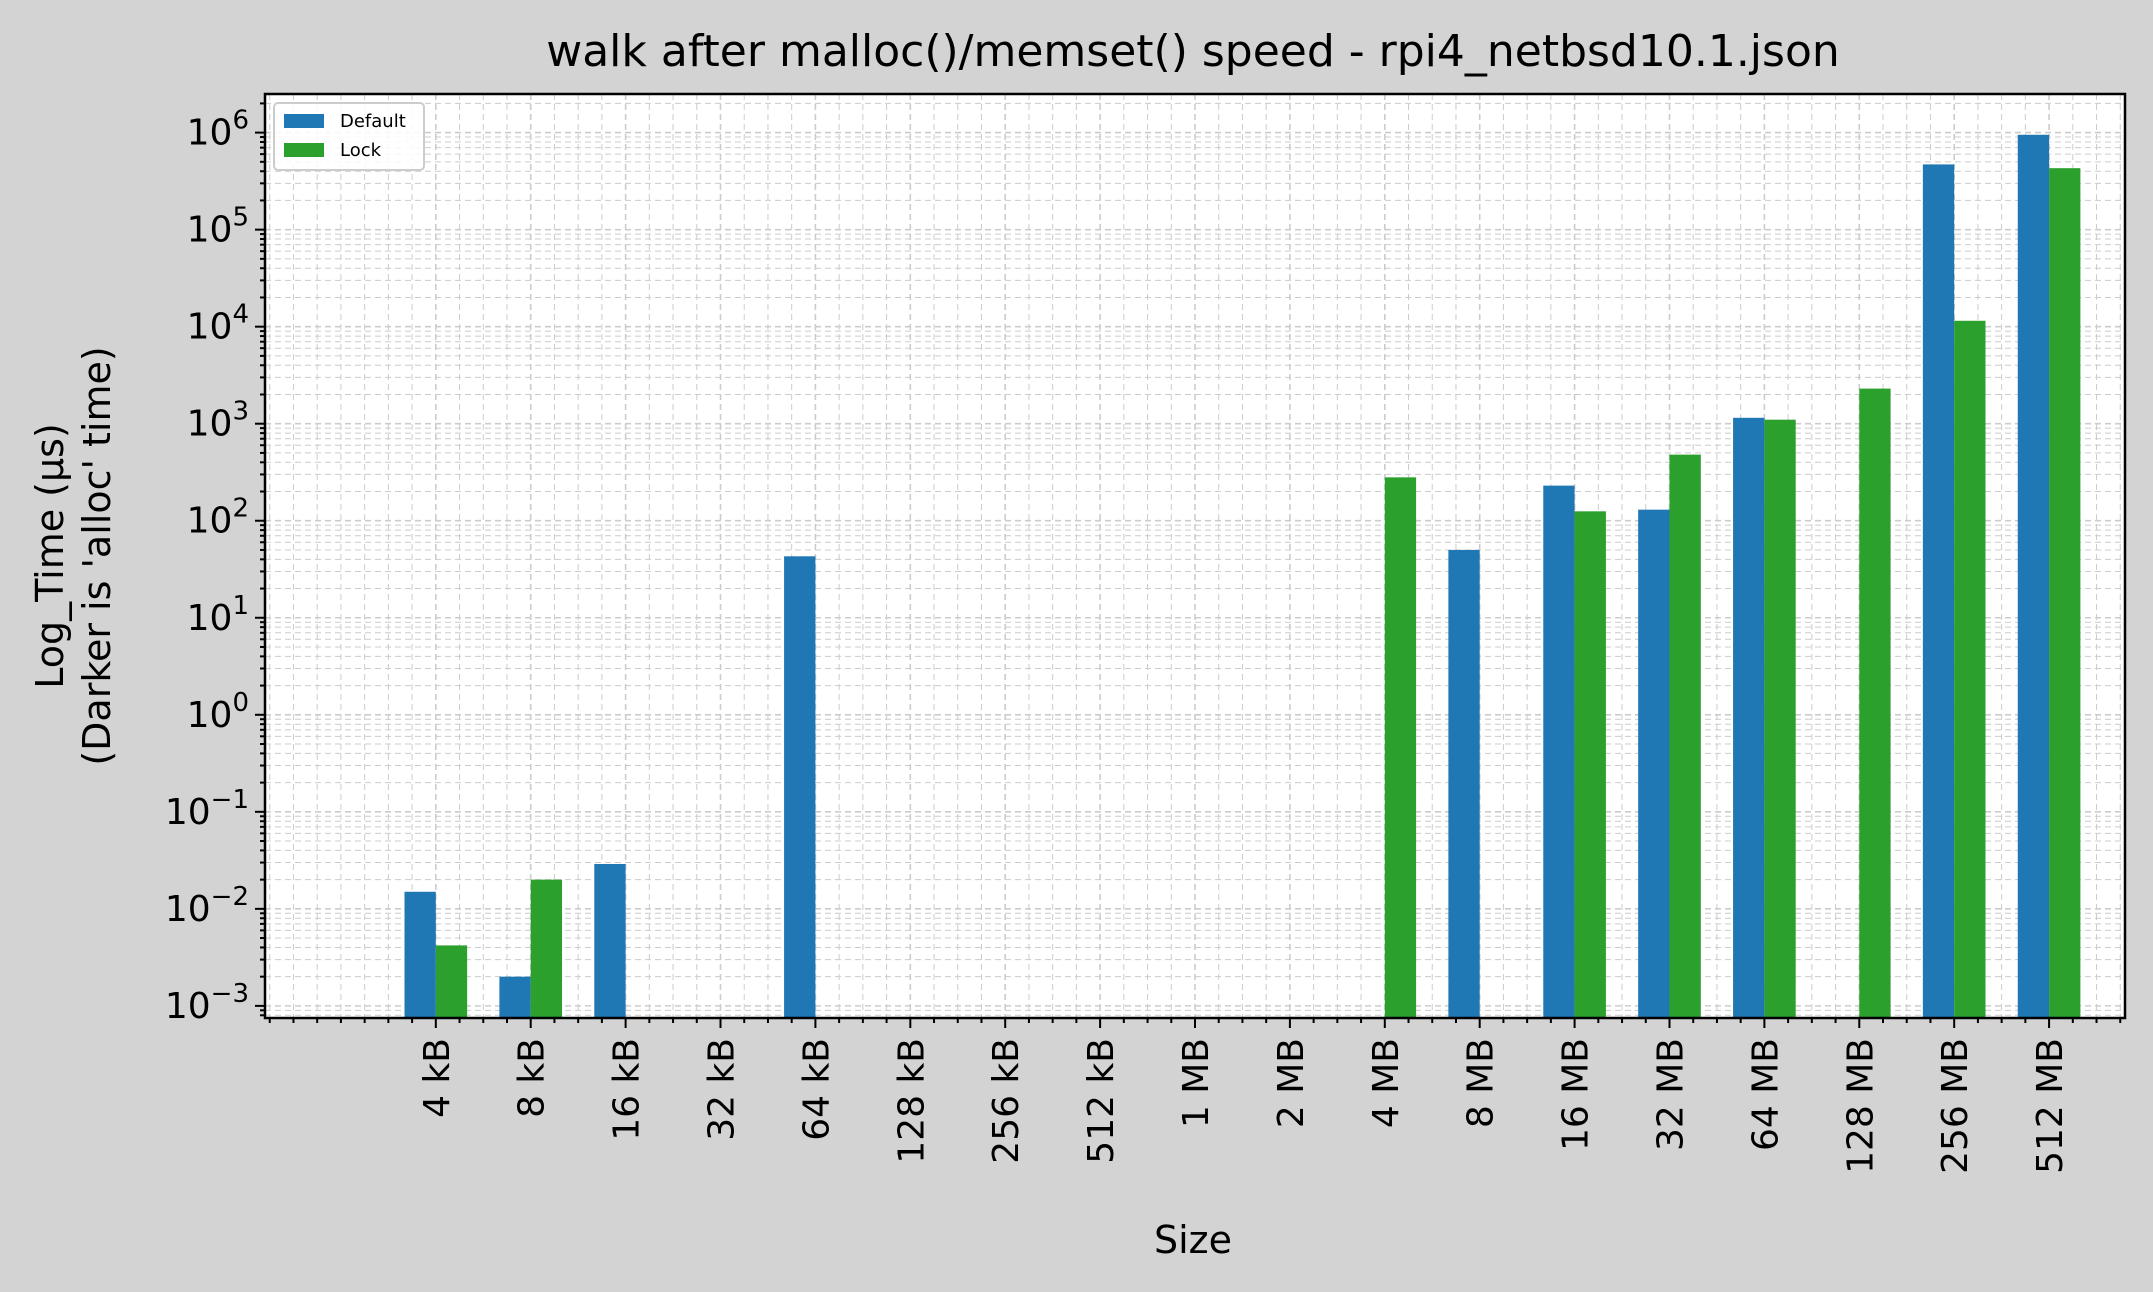 This screenshot has width=2153, height=1292. Describe the element at coordinates (218, 130) in the screenshot. I see `y-tick-label: 10⁶` at that location.